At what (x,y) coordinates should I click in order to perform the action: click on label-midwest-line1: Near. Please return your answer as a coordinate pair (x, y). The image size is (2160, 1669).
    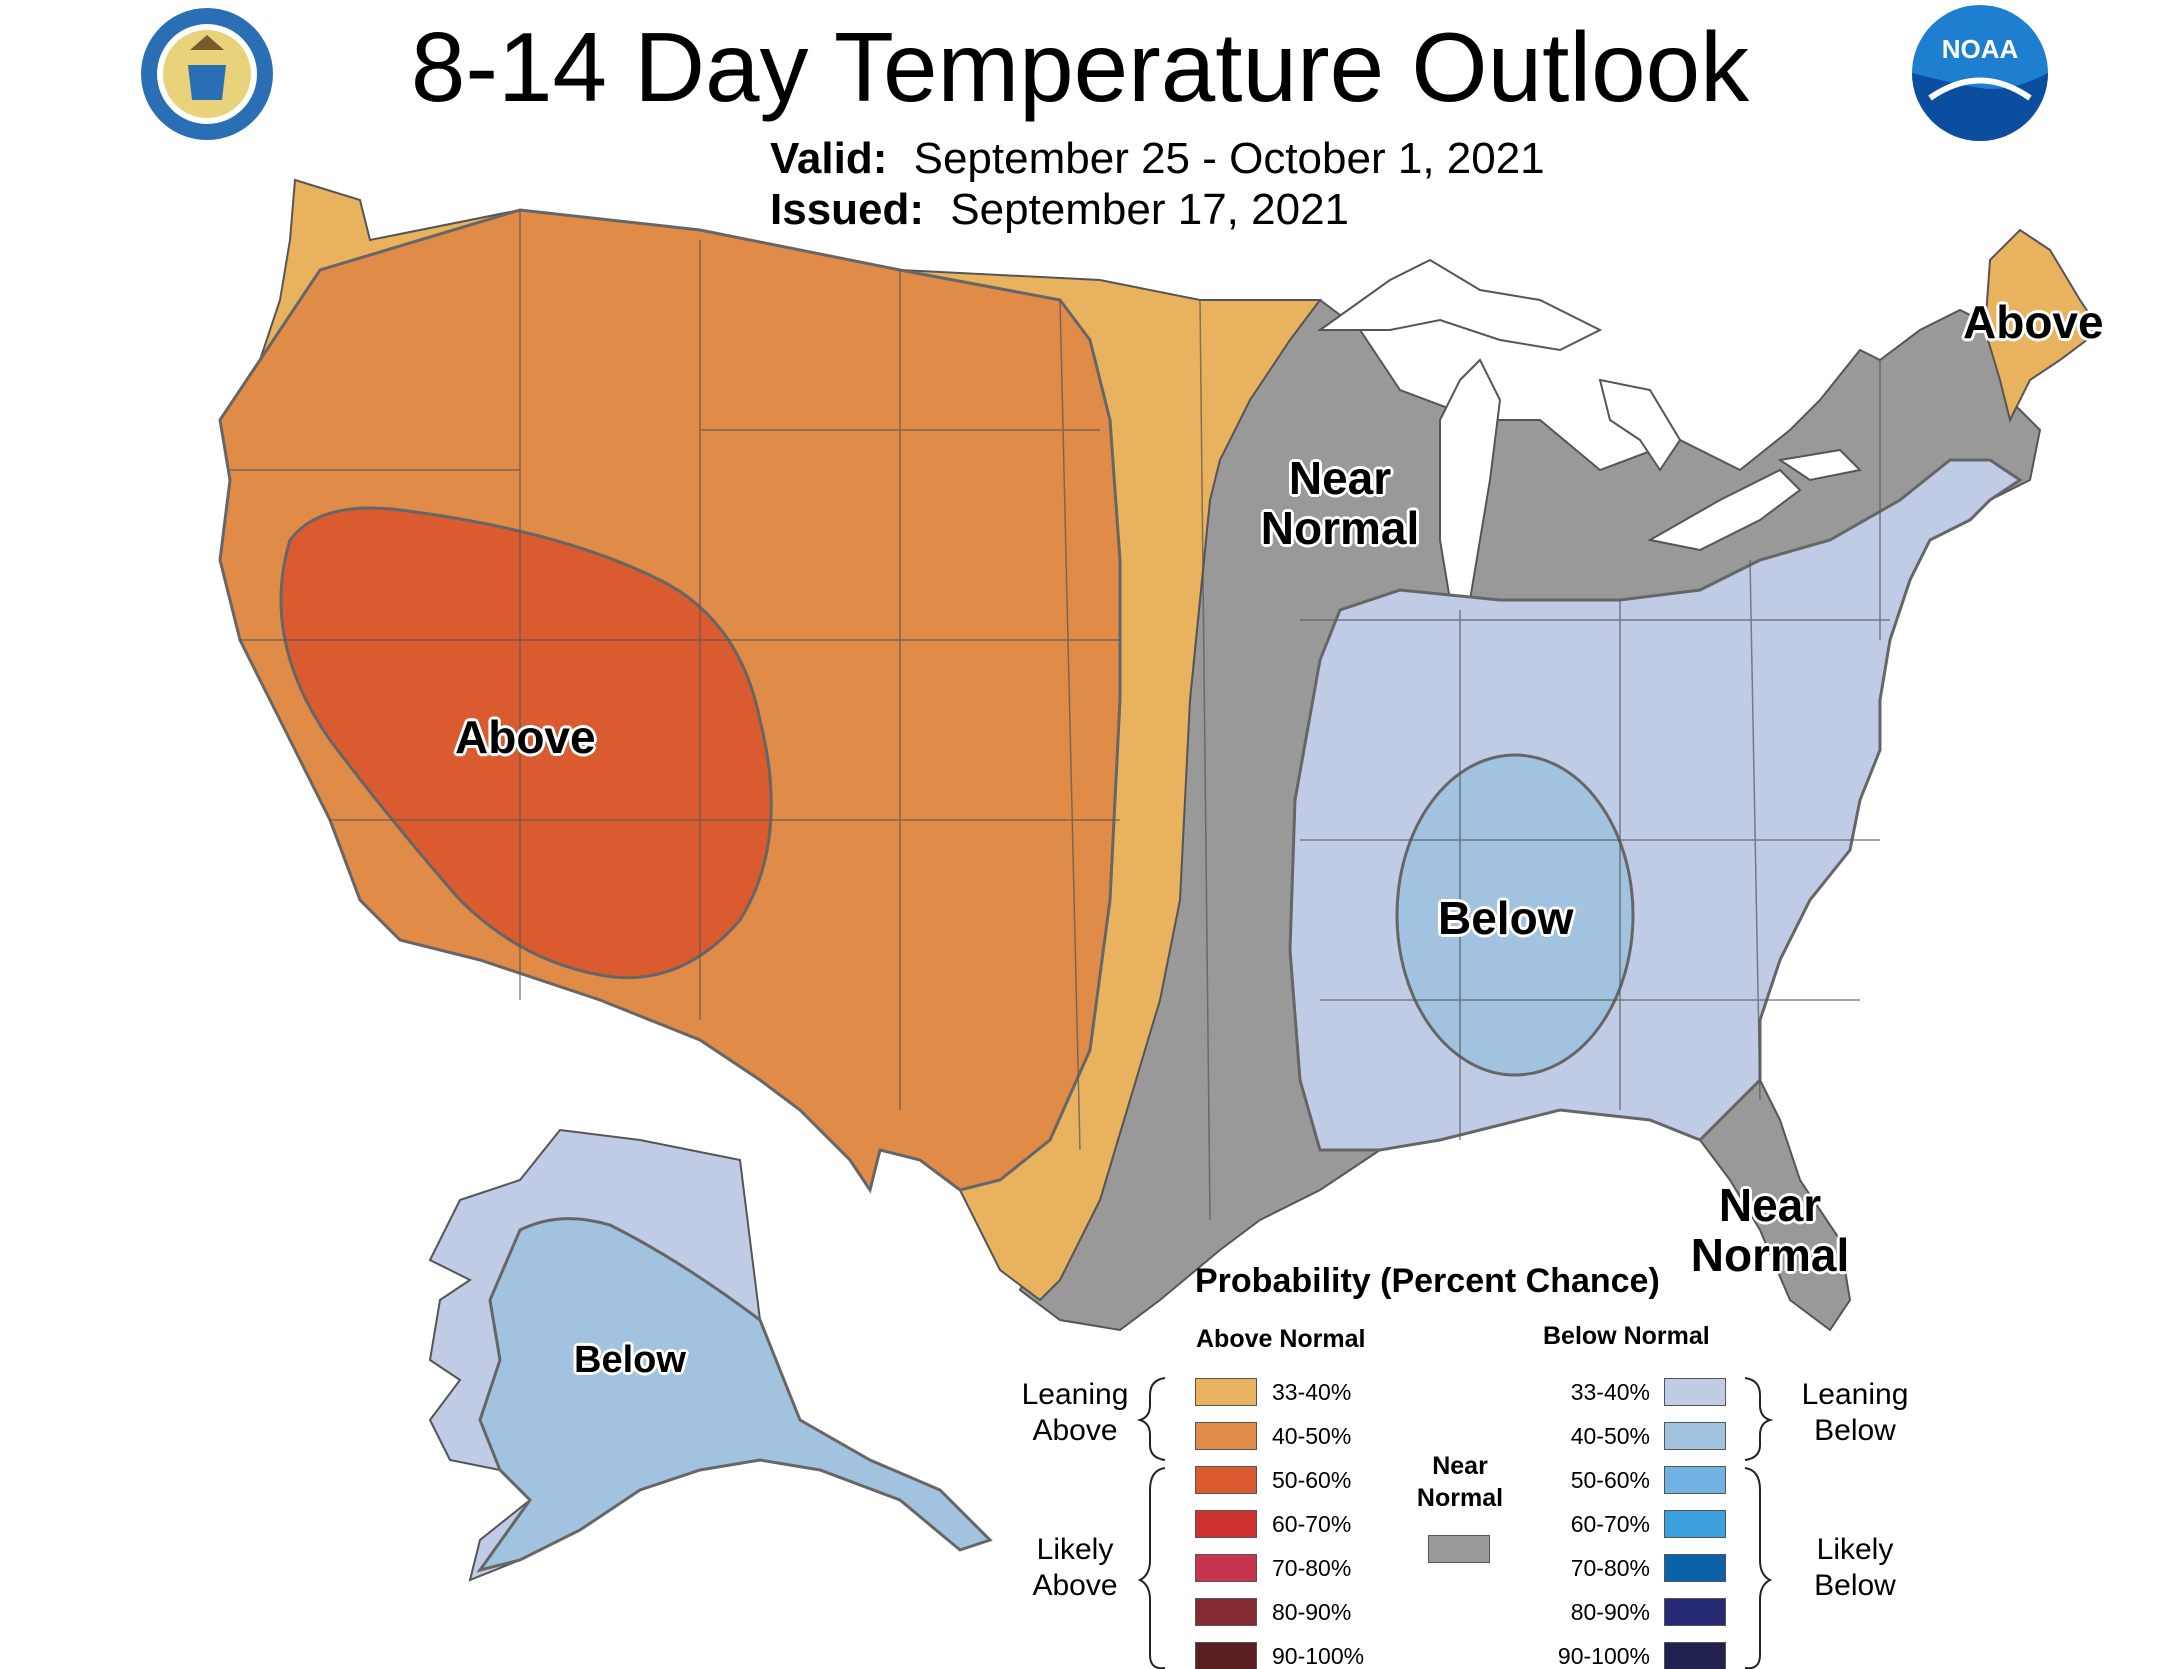
    Looking at the image, I should click on (1340, 478).